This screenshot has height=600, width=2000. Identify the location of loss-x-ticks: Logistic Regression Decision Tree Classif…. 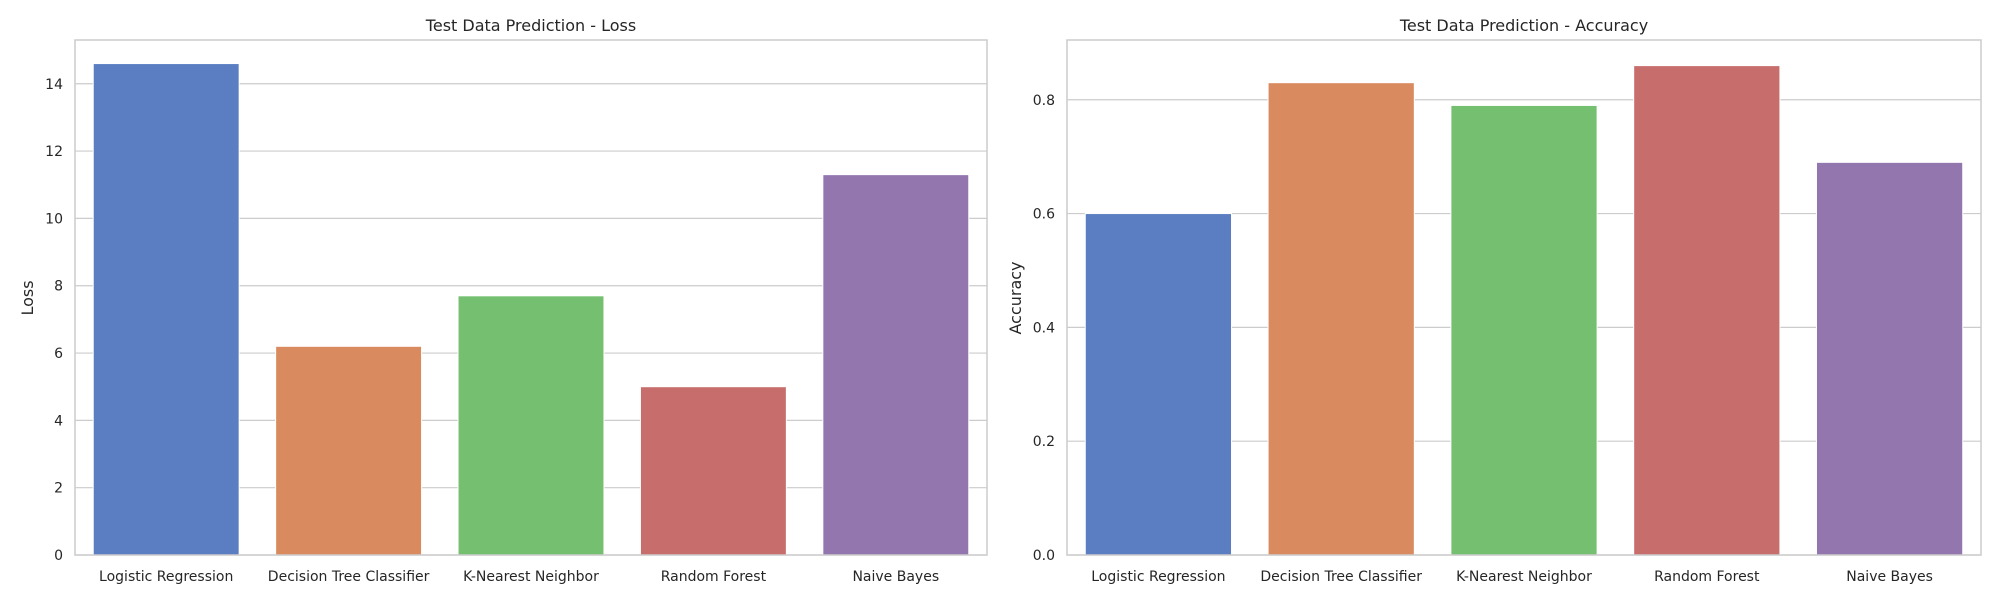
(519, 577).